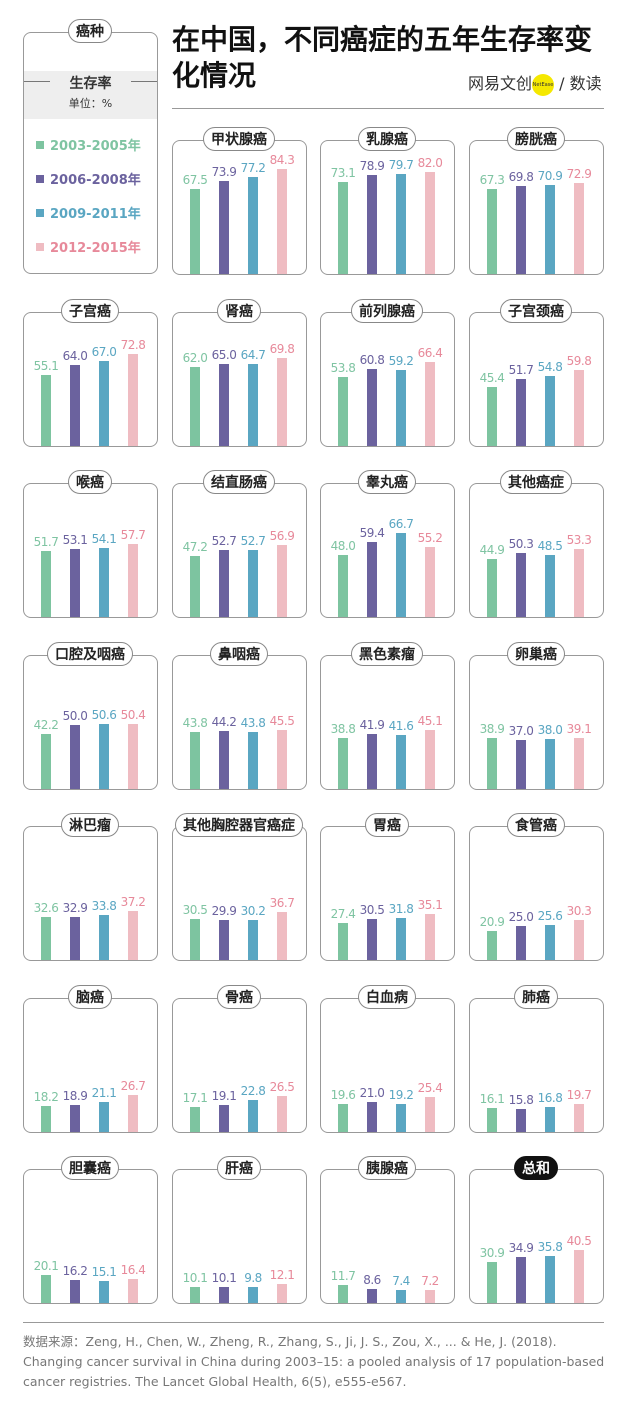  What do you see at coordinates (492, 550) in the screenshot?
I see `data-label: 44.9` at bounding box center [492, 550].